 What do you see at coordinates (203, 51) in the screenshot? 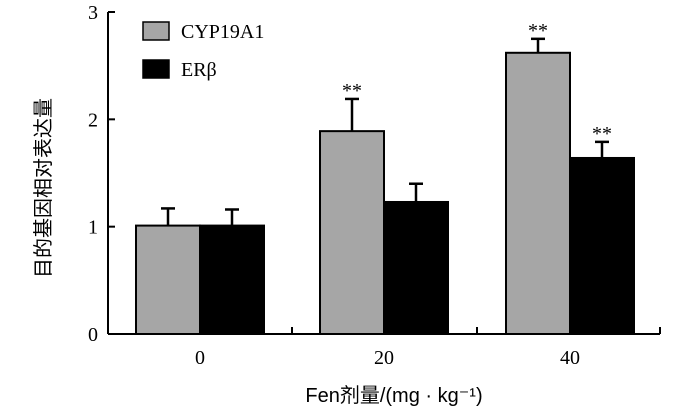
I see `legend: CYP19A1 ERβ` at bounding box center [203, 51].